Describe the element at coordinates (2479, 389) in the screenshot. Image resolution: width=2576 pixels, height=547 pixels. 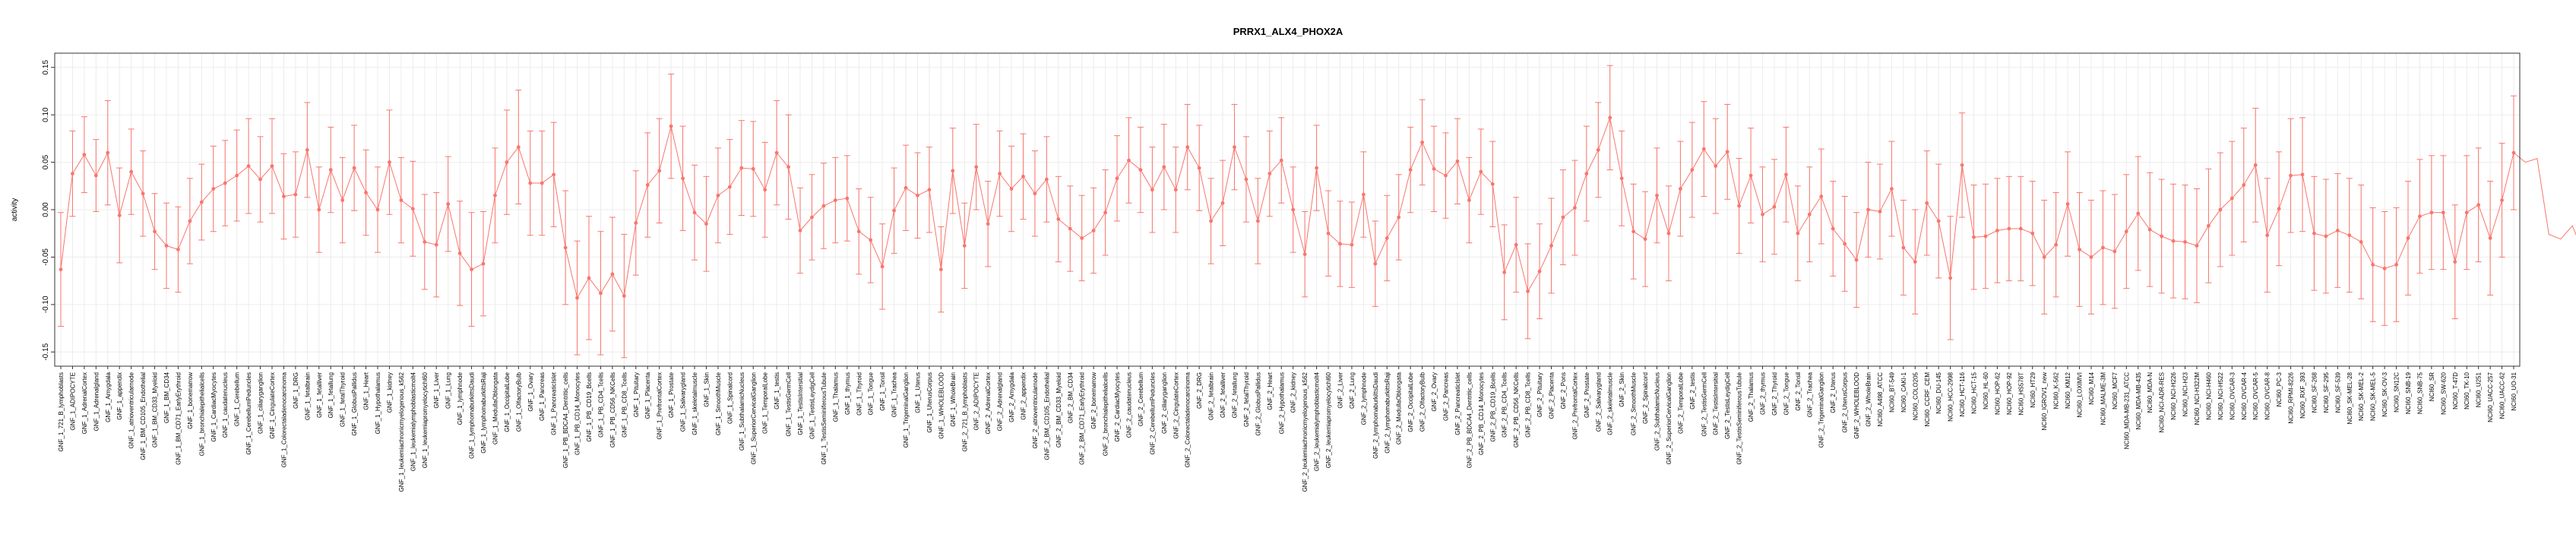
I see `x-tick-label: NCI60_U251` at that location.